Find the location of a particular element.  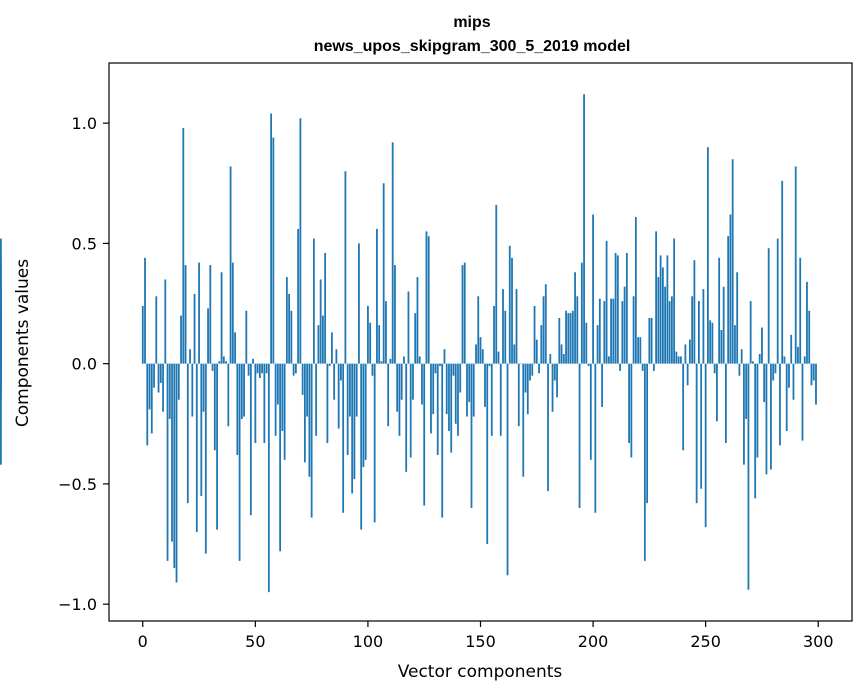

x-axis-label: Vector components is located at coordinates (480, 672).